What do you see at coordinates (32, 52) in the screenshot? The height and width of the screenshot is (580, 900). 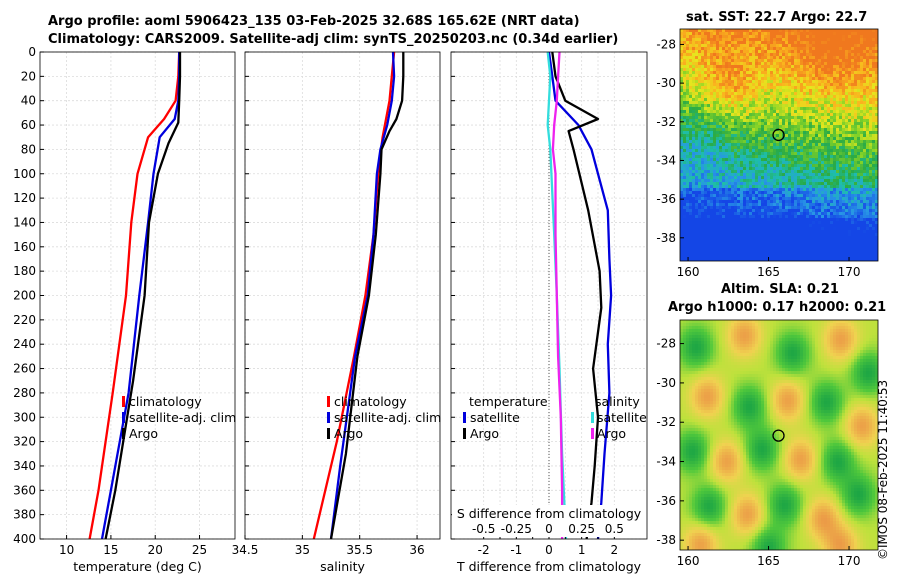 I see `temperature-ytick-label: 0` at bounding box center [32, 52].